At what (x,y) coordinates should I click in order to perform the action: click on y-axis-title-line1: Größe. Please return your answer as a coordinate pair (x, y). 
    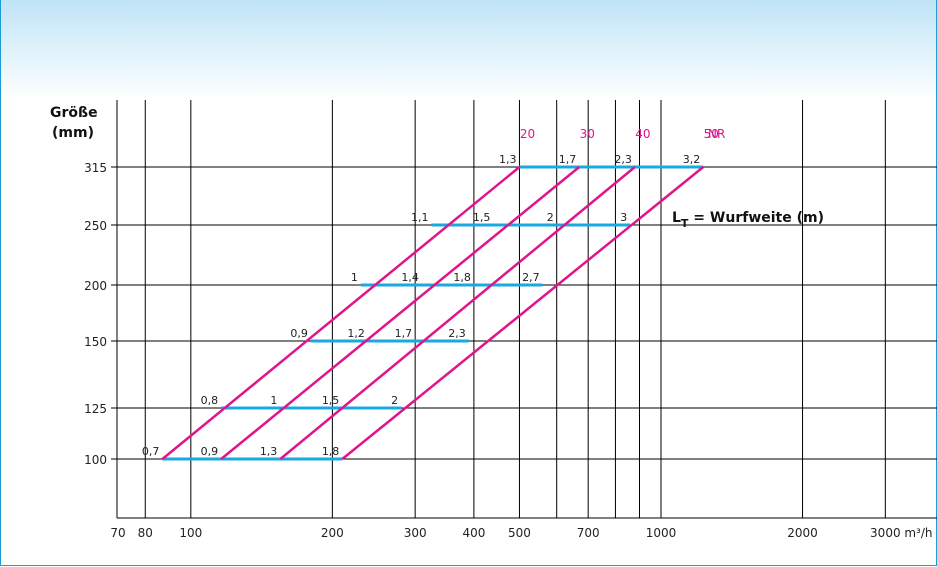
    Looking at the image, I should click on (74, 113).